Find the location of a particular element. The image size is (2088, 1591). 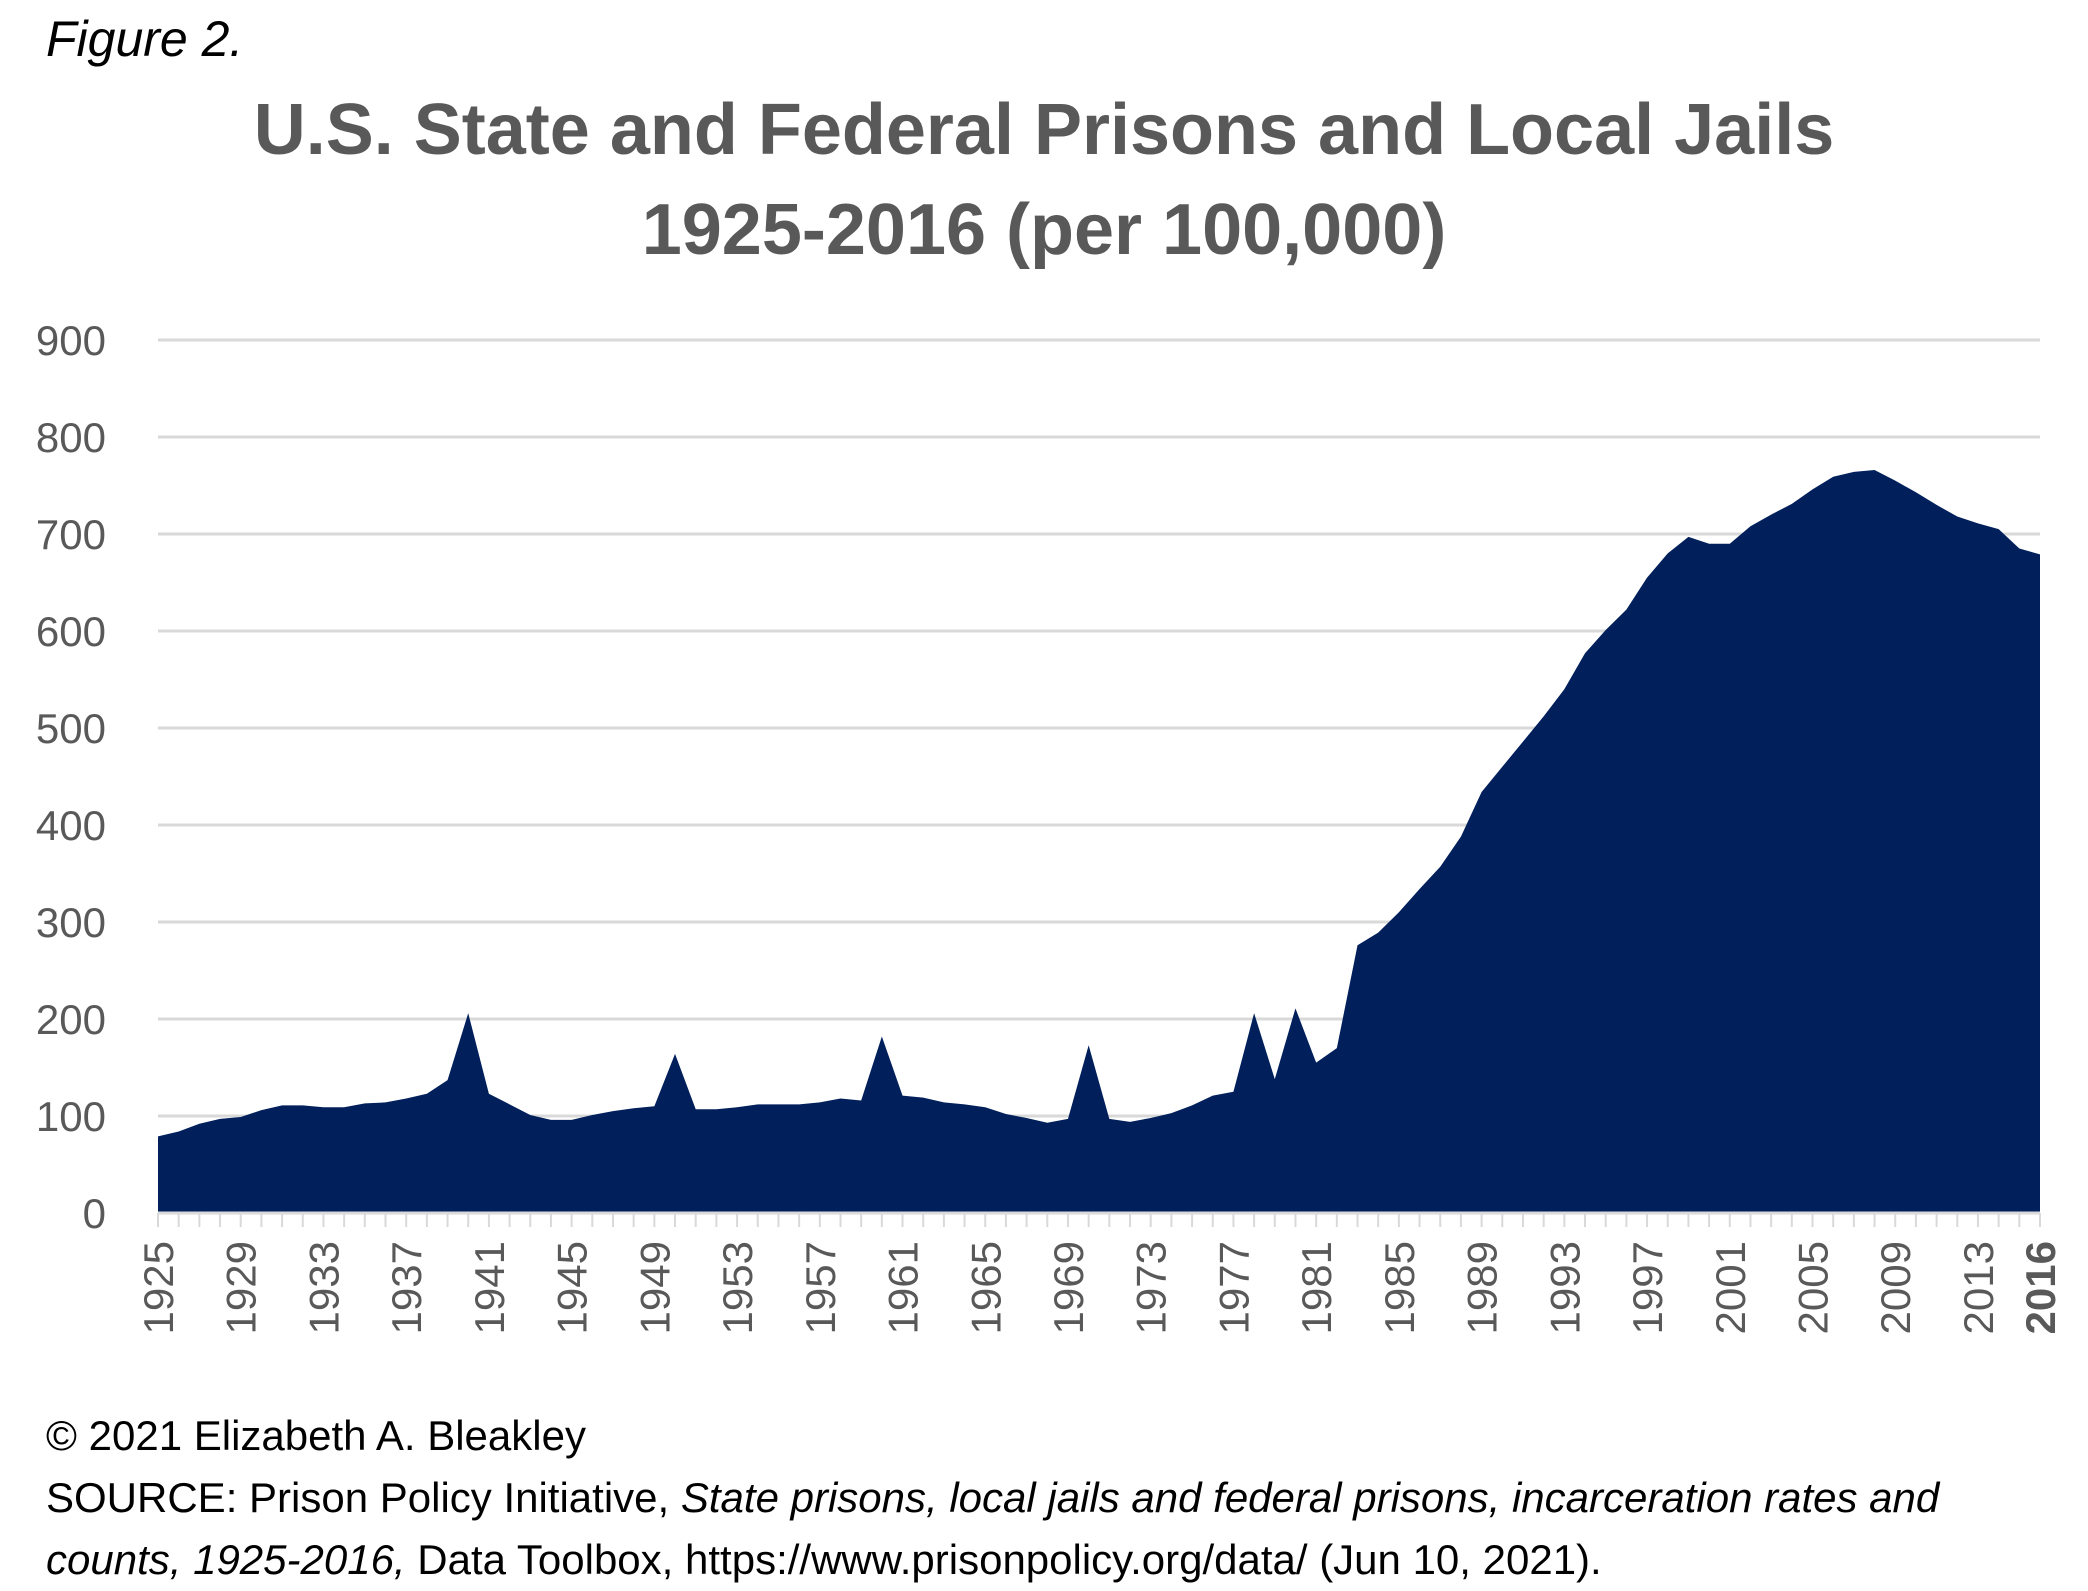

x-tick-label: 1957 is located at coordinates (820, 1287).